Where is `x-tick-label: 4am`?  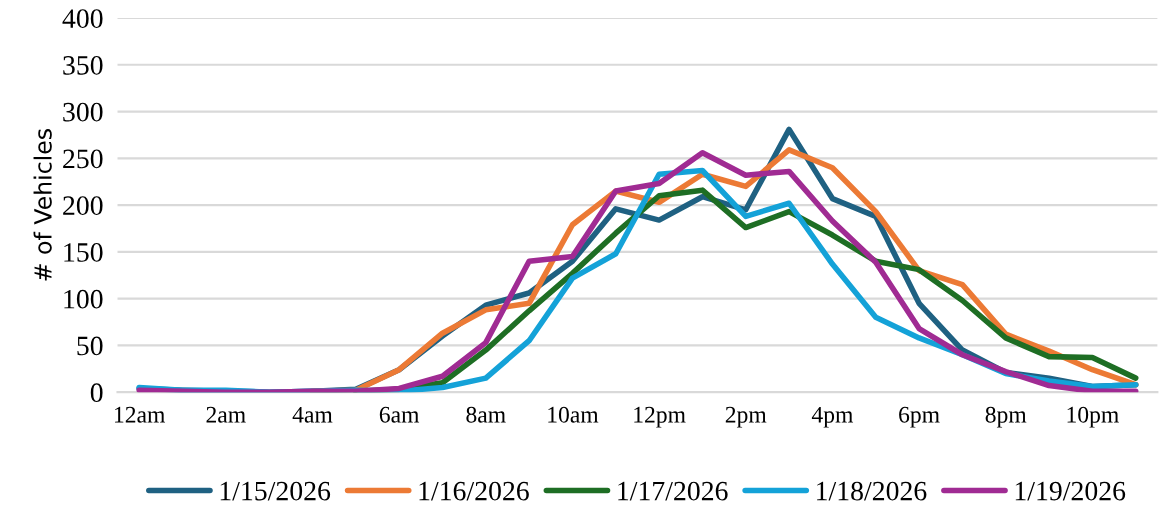
x-tick-label: 4am is located at coordinates (312, 414).